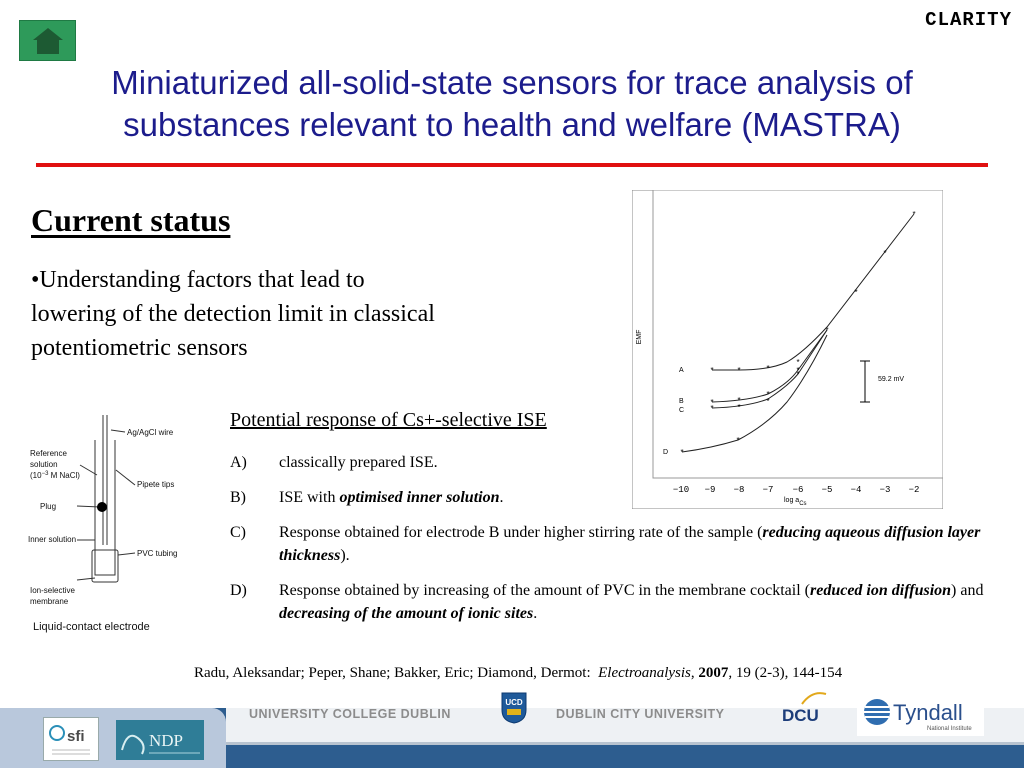 This screenshot has height=768, width=1024. Describe the element at coordinates (514, 708) in the screenshot. I see `ucd-crest: UCD` at that location.